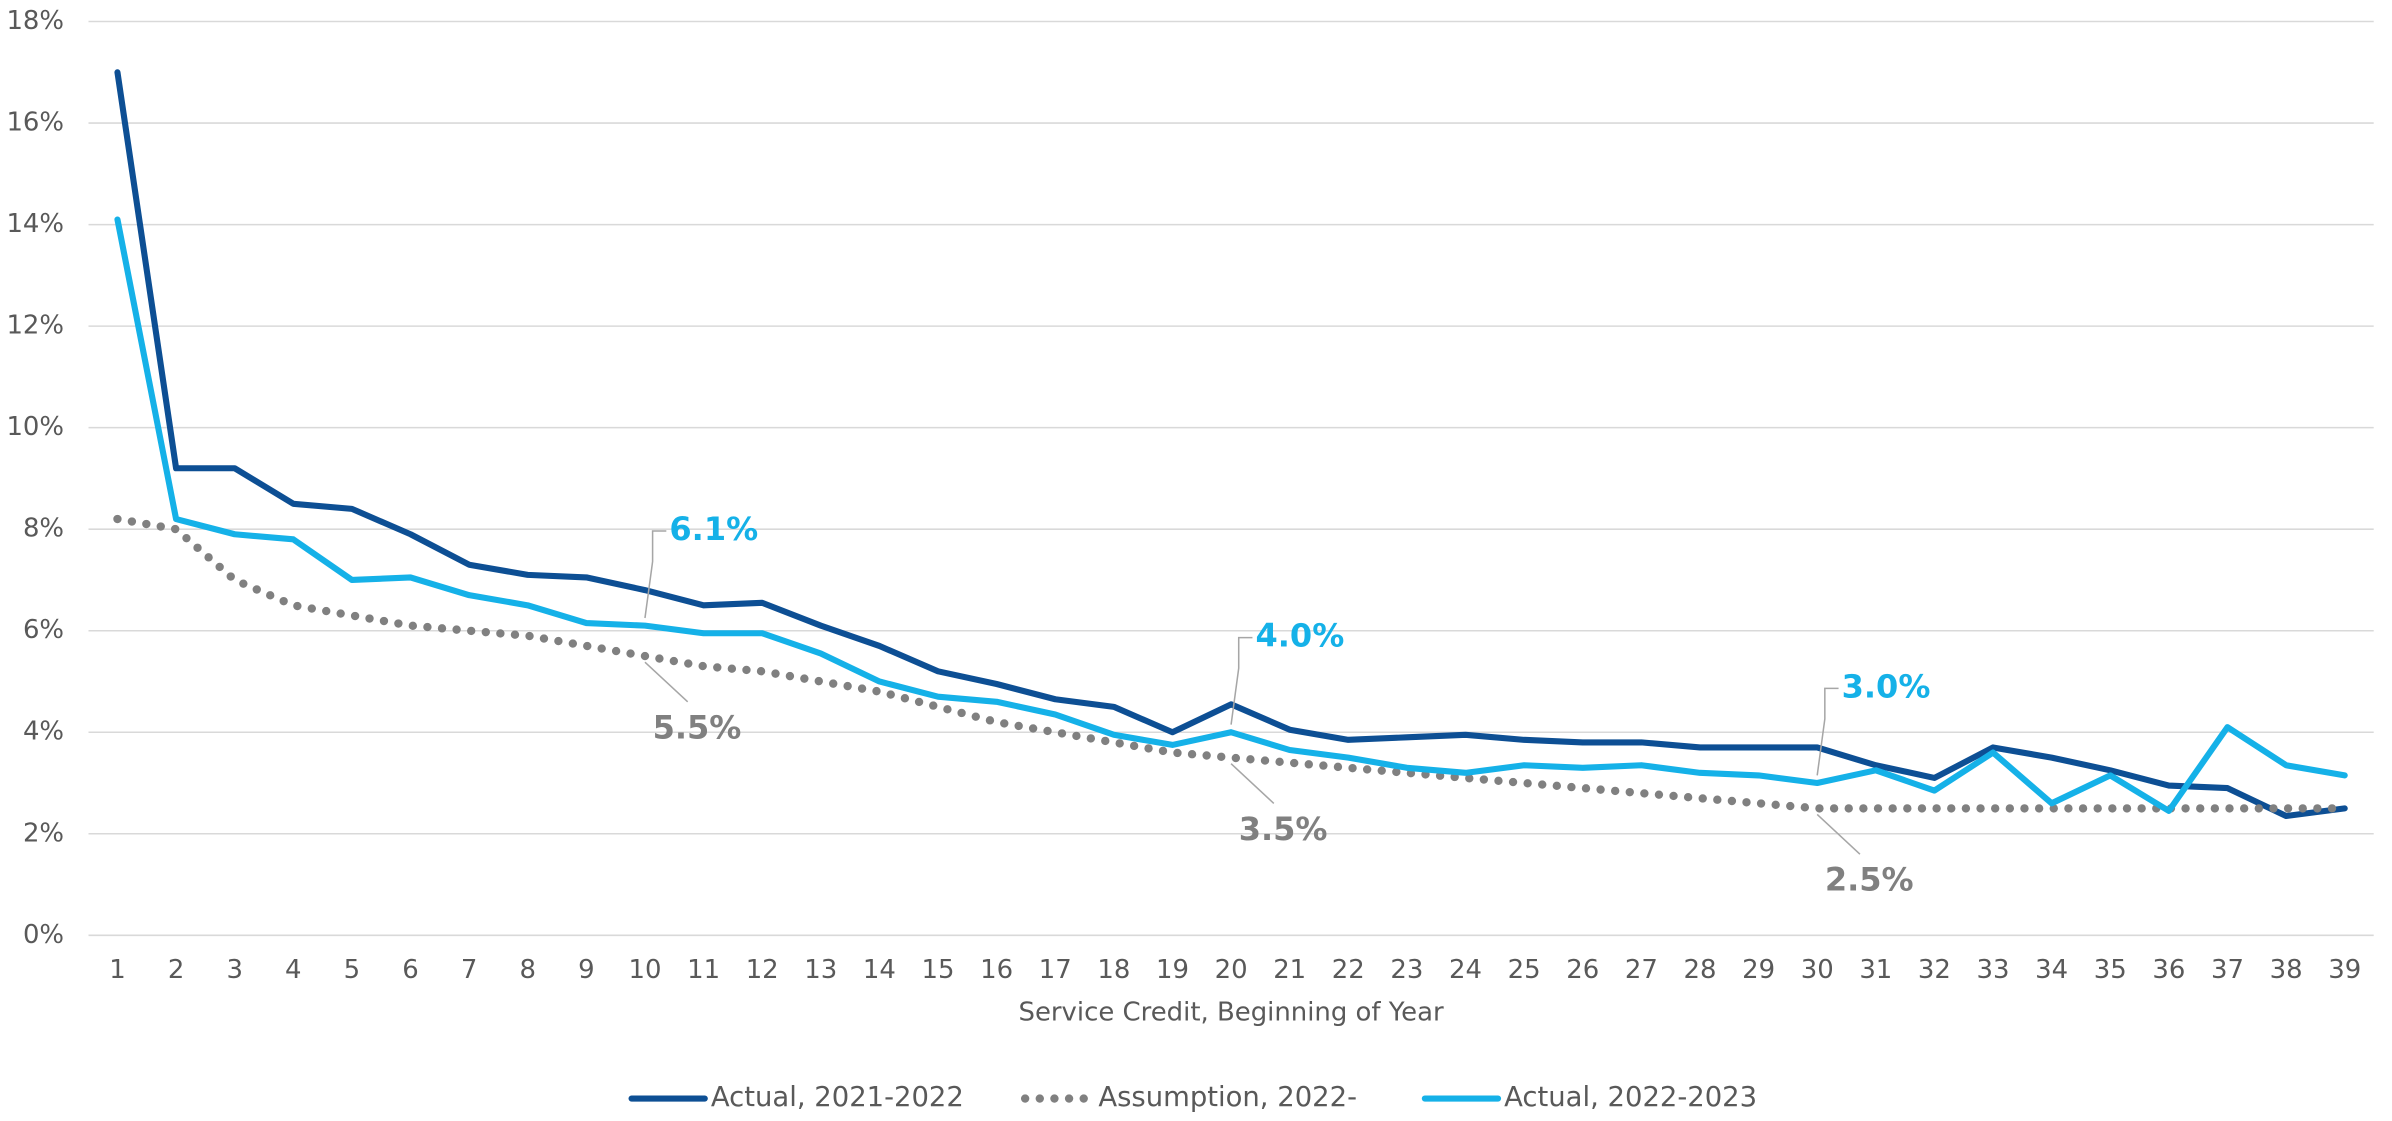 The image size is (2392, 1121). Describe the element at coordinates (234, 970) in the screenshot. I see `x-tick-label: 3` at that location.